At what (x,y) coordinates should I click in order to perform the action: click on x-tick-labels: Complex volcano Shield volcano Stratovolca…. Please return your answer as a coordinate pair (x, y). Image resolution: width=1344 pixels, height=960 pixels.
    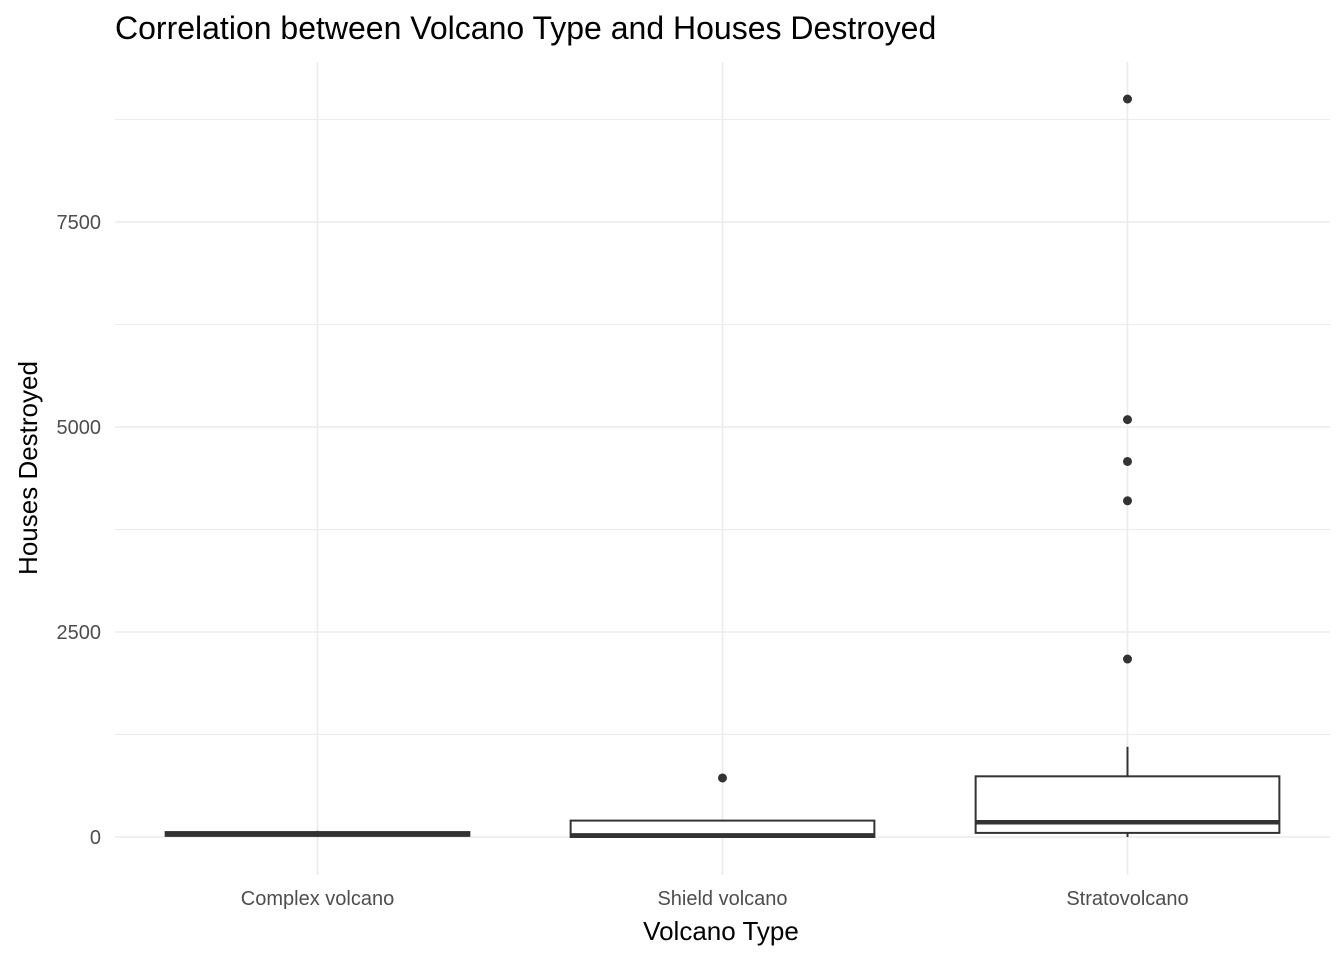
    Looking at the image, I should click on (715, 899).